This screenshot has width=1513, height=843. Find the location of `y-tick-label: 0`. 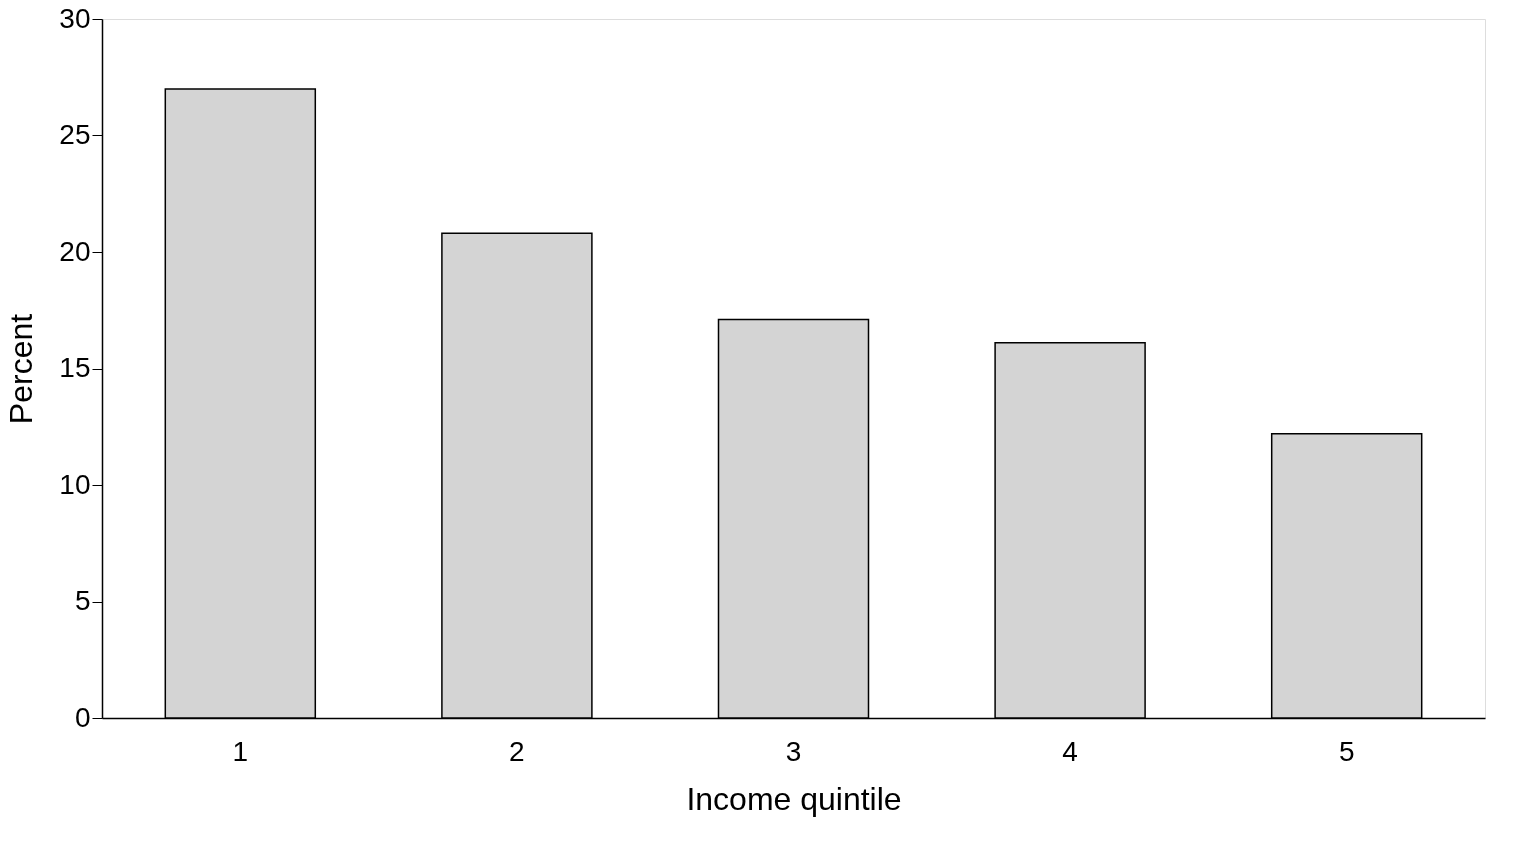

y-tick-label: 0 is located at coordinates (82, 717).